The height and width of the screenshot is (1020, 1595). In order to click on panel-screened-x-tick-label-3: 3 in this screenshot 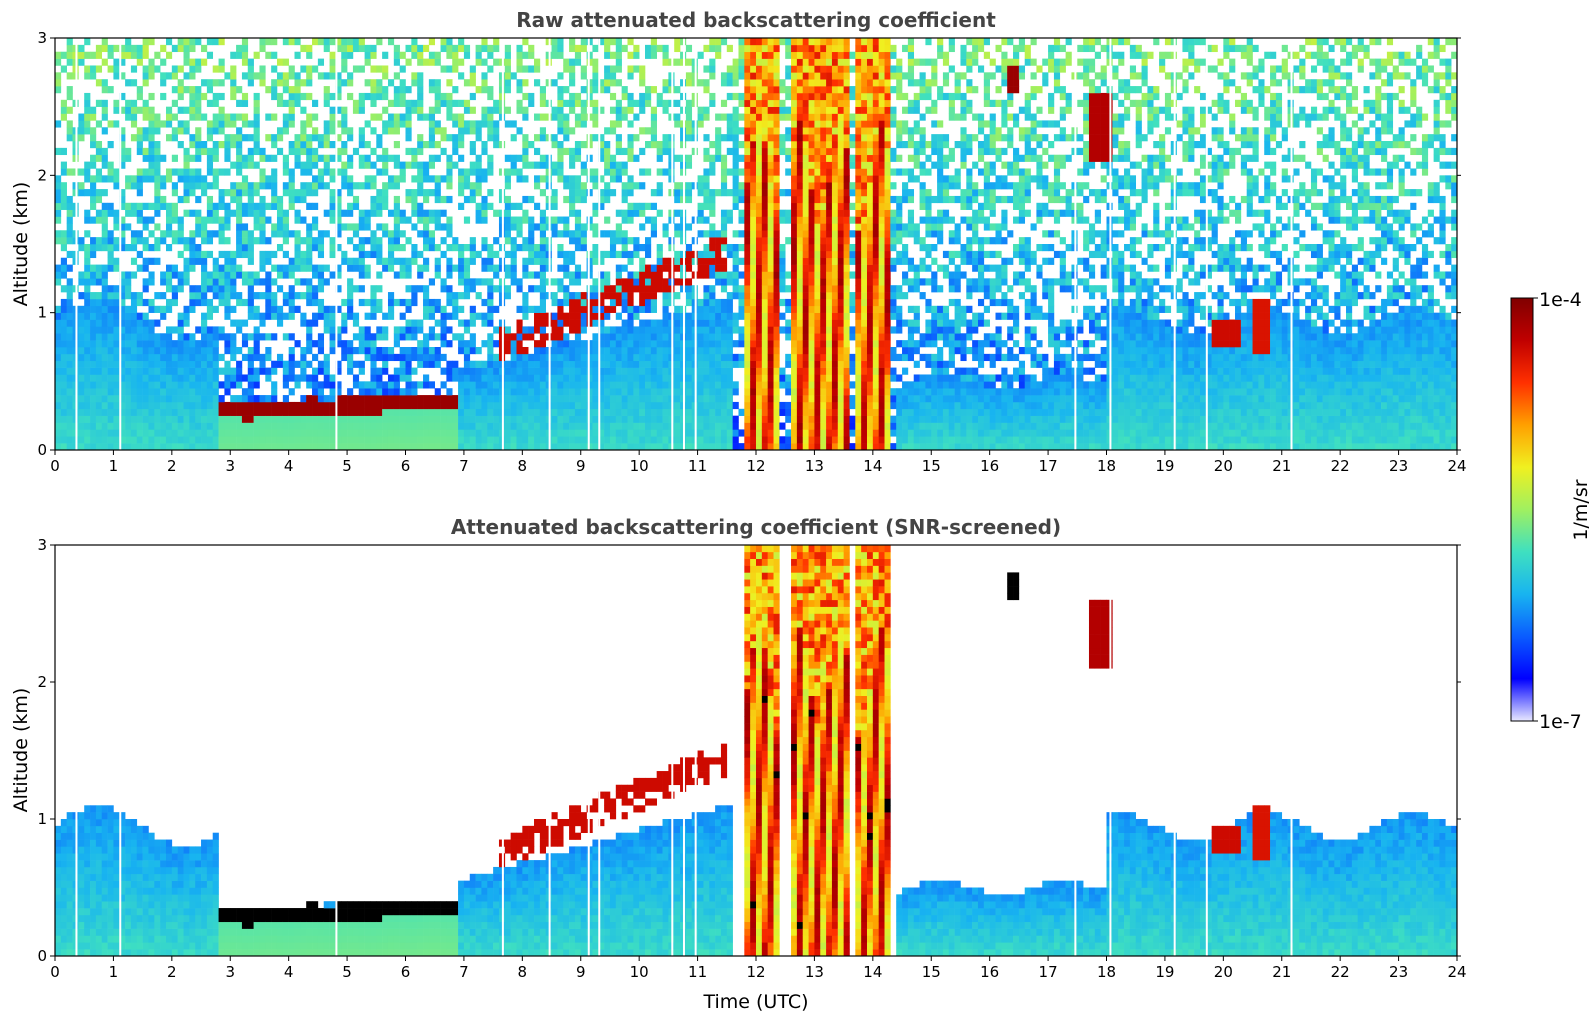, I will do `click(230, 972)`.